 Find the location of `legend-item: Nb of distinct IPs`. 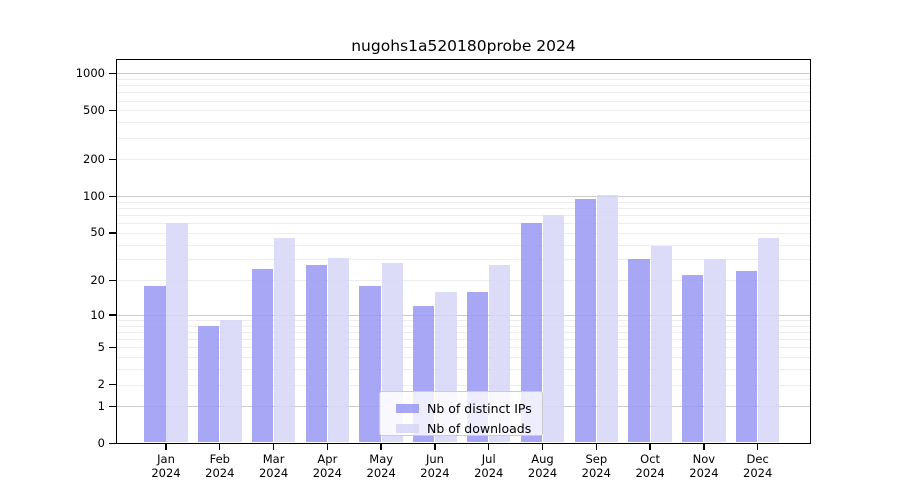

legend-item: Nb of distinct IPs is located at coordinates (464, 408).